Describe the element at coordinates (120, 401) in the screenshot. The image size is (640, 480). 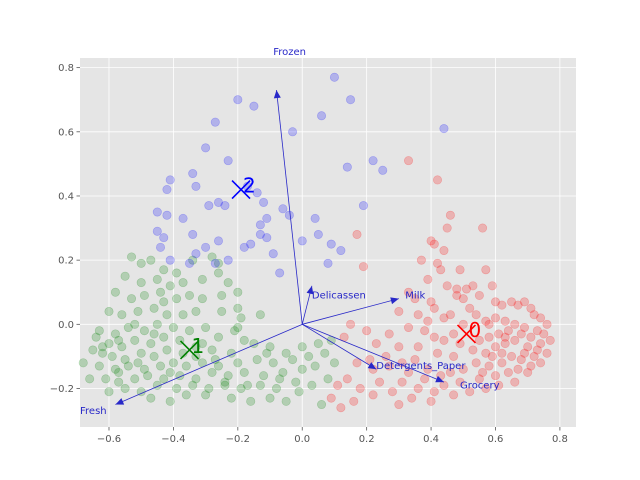
I see `vector-arrowhead-fresh` at that location.